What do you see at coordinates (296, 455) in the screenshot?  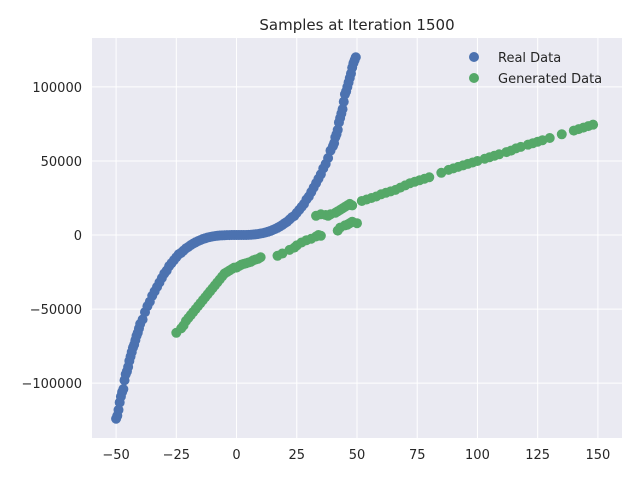 I see `x-tick-label: 25` at bounding box center [296, 455].